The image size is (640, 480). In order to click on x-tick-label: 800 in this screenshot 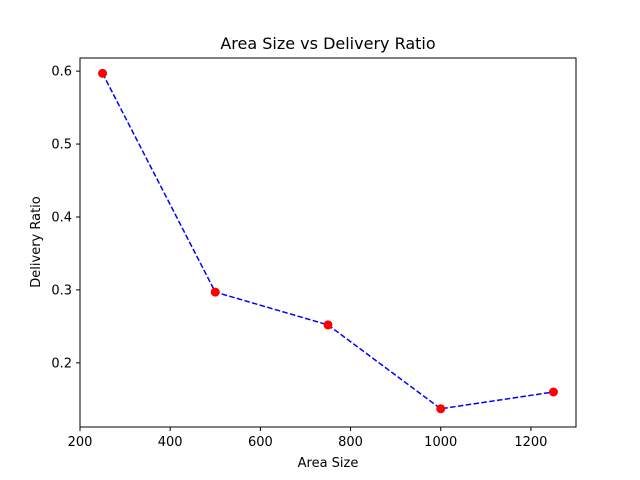, I will do `click(350, 442)`.